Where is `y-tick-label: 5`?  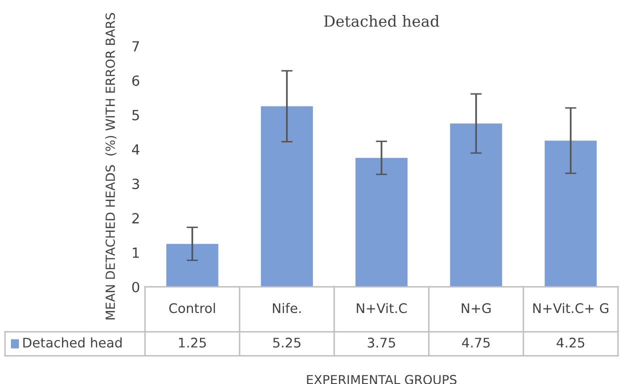 y-tick-label: 5 is located at coordinates (135, 115).